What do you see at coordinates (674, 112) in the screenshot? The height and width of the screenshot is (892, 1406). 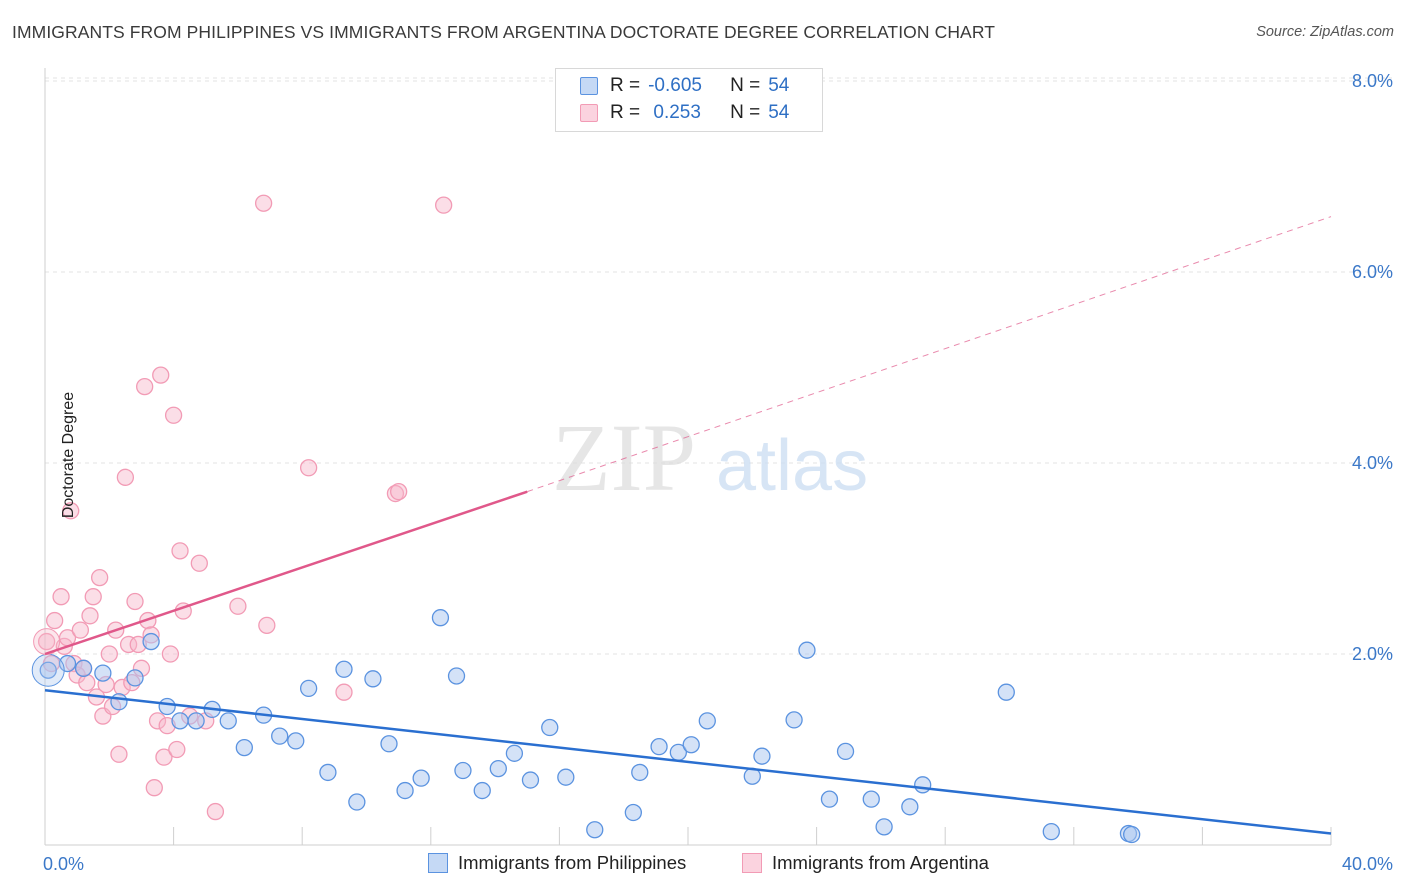 I see `legend-r-value: 0.253` at bounding box center [674, 112].